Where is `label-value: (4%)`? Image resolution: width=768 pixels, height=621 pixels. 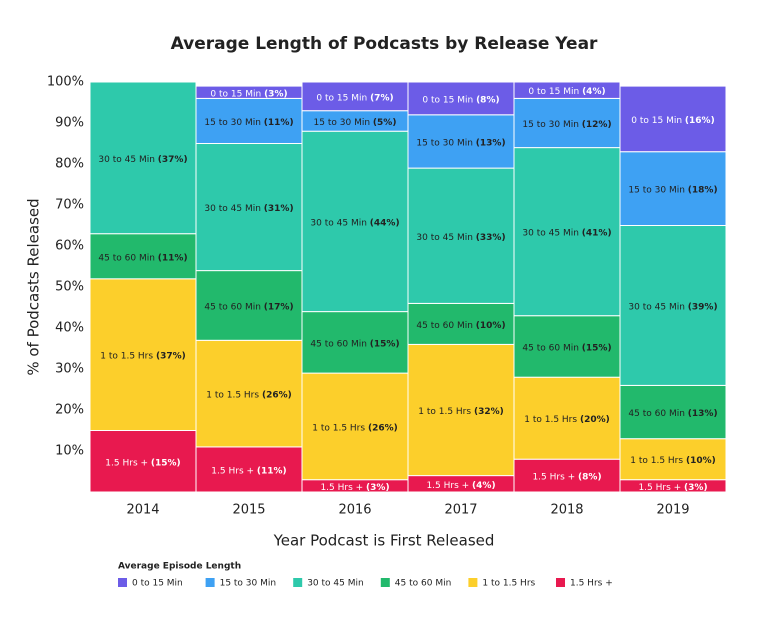 label-value: (4%) is located at coordinates (594, 92).